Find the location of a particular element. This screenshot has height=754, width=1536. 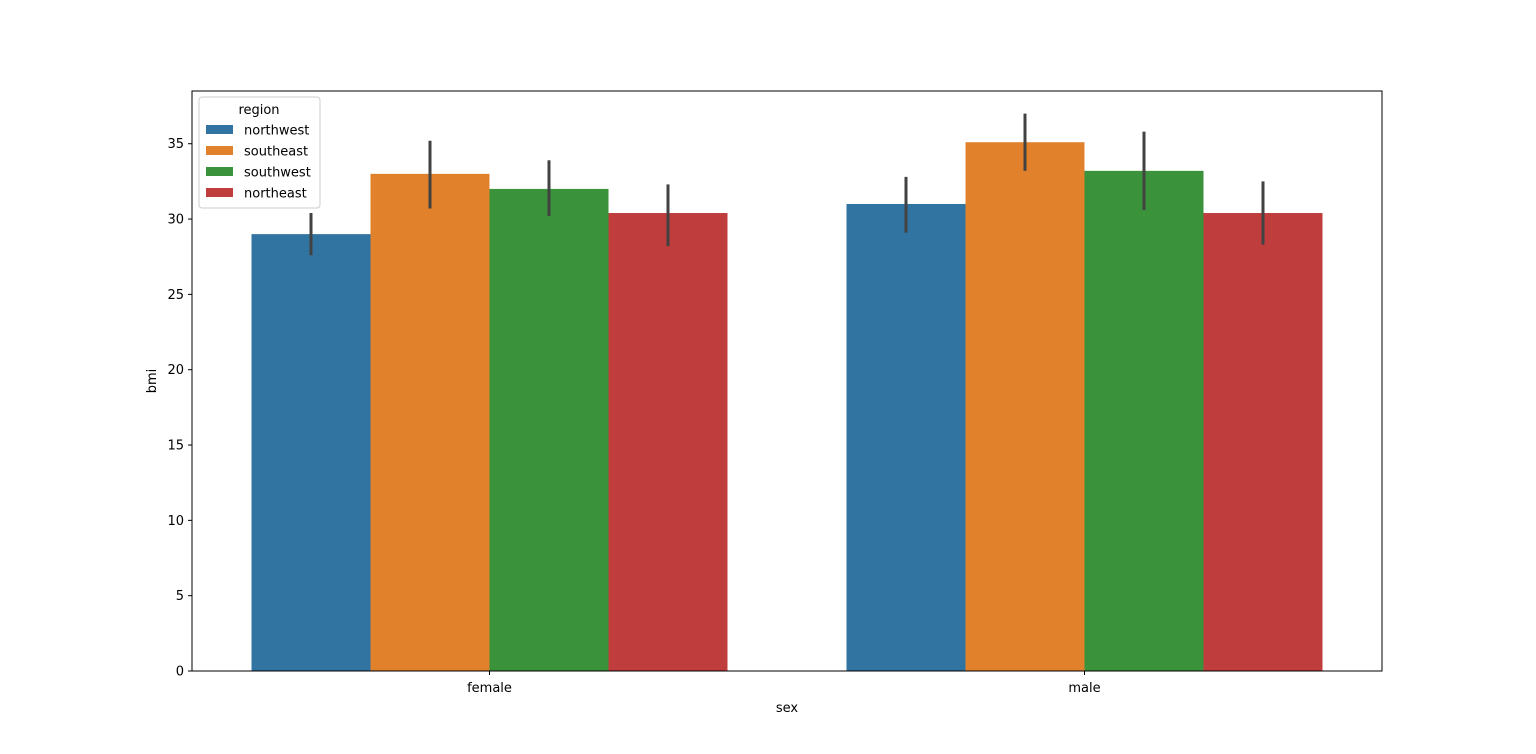

legend-swatch-southeast is located at coordinates (219, 150).